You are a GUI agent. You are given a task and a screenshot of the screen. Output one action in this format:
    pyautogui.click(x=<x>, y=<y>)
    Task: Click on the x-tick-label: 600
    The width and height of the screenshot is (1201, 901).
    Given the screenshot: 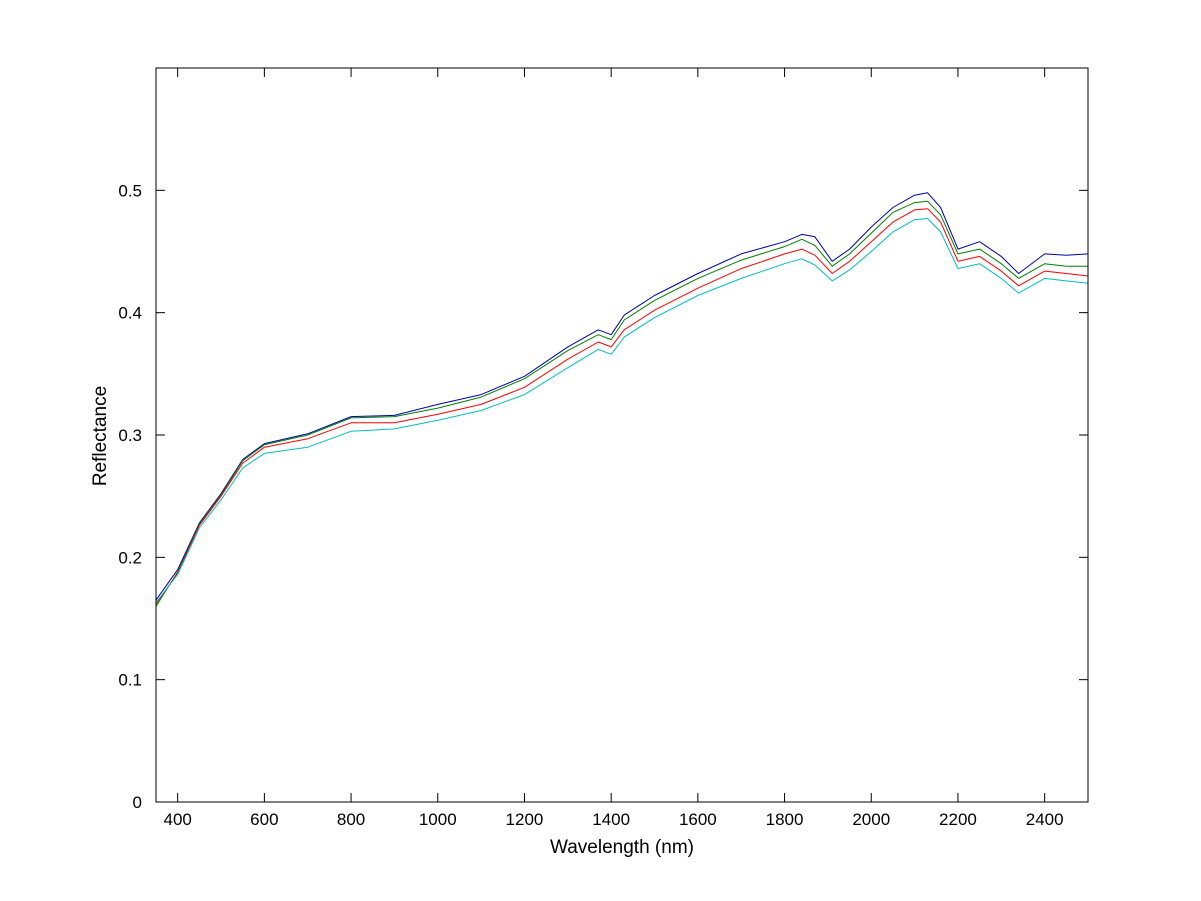 What is the action you would take?
    pyautogui.click(x=264, y=819)
    